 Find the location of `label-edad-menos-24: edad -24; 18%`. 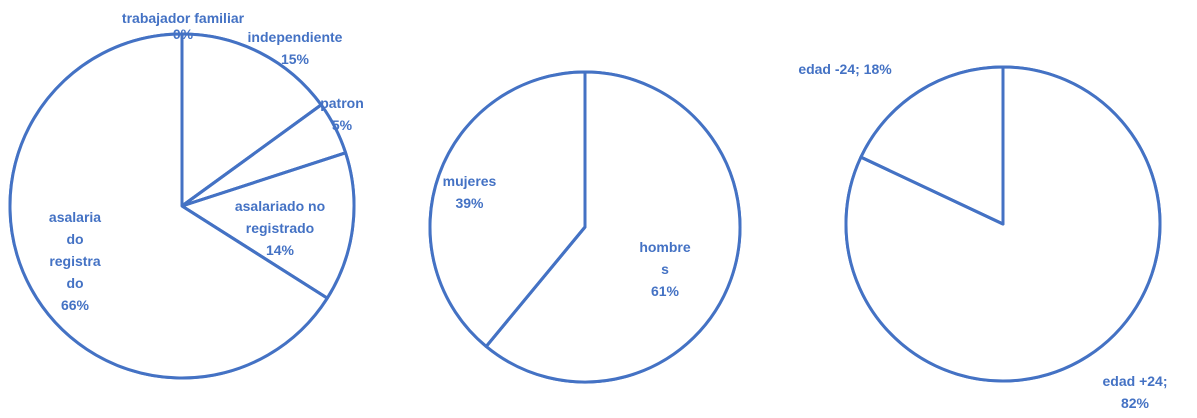

label-edad-menos-24: edad -24; 18% is located at coordinates (845, 69).